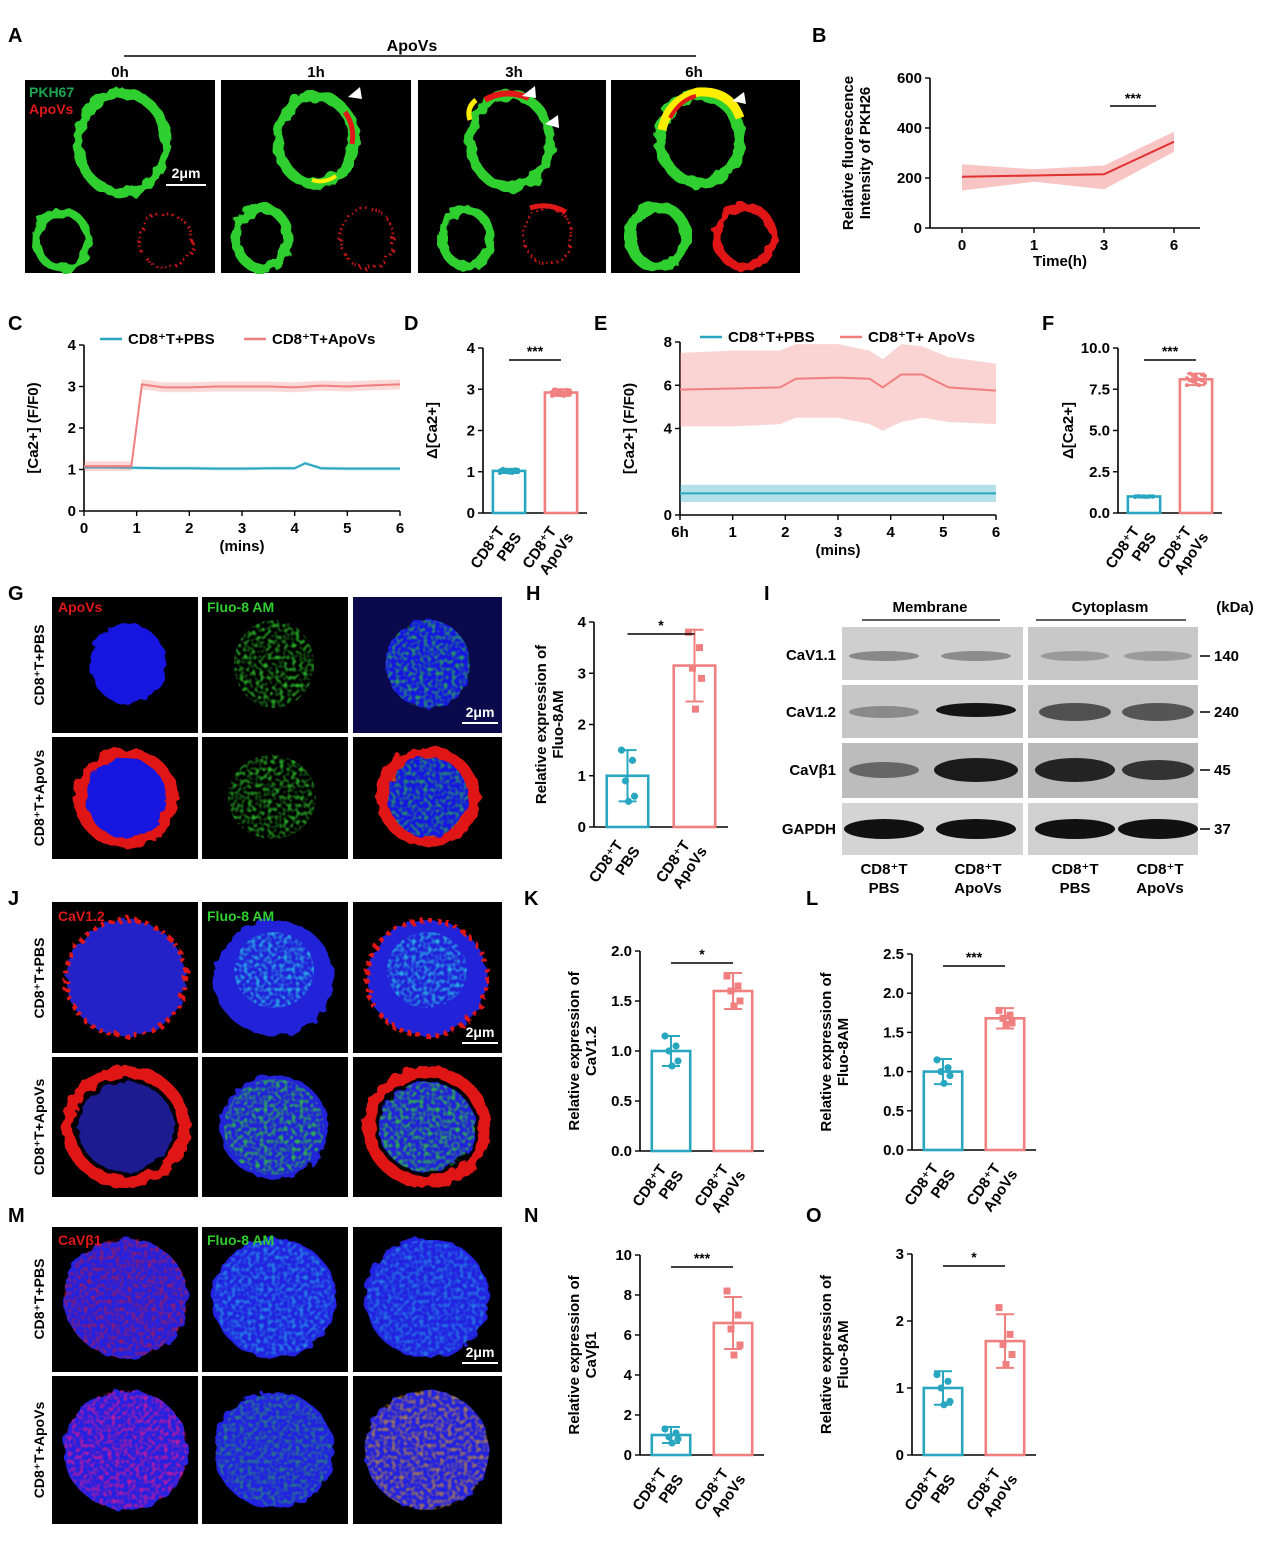 The image size is (1269, 1561). What do you see at coordinates (186, 173) in the screenshot?
I see `scalebar-label-a: 2μm` at bounding box center [186, 173].